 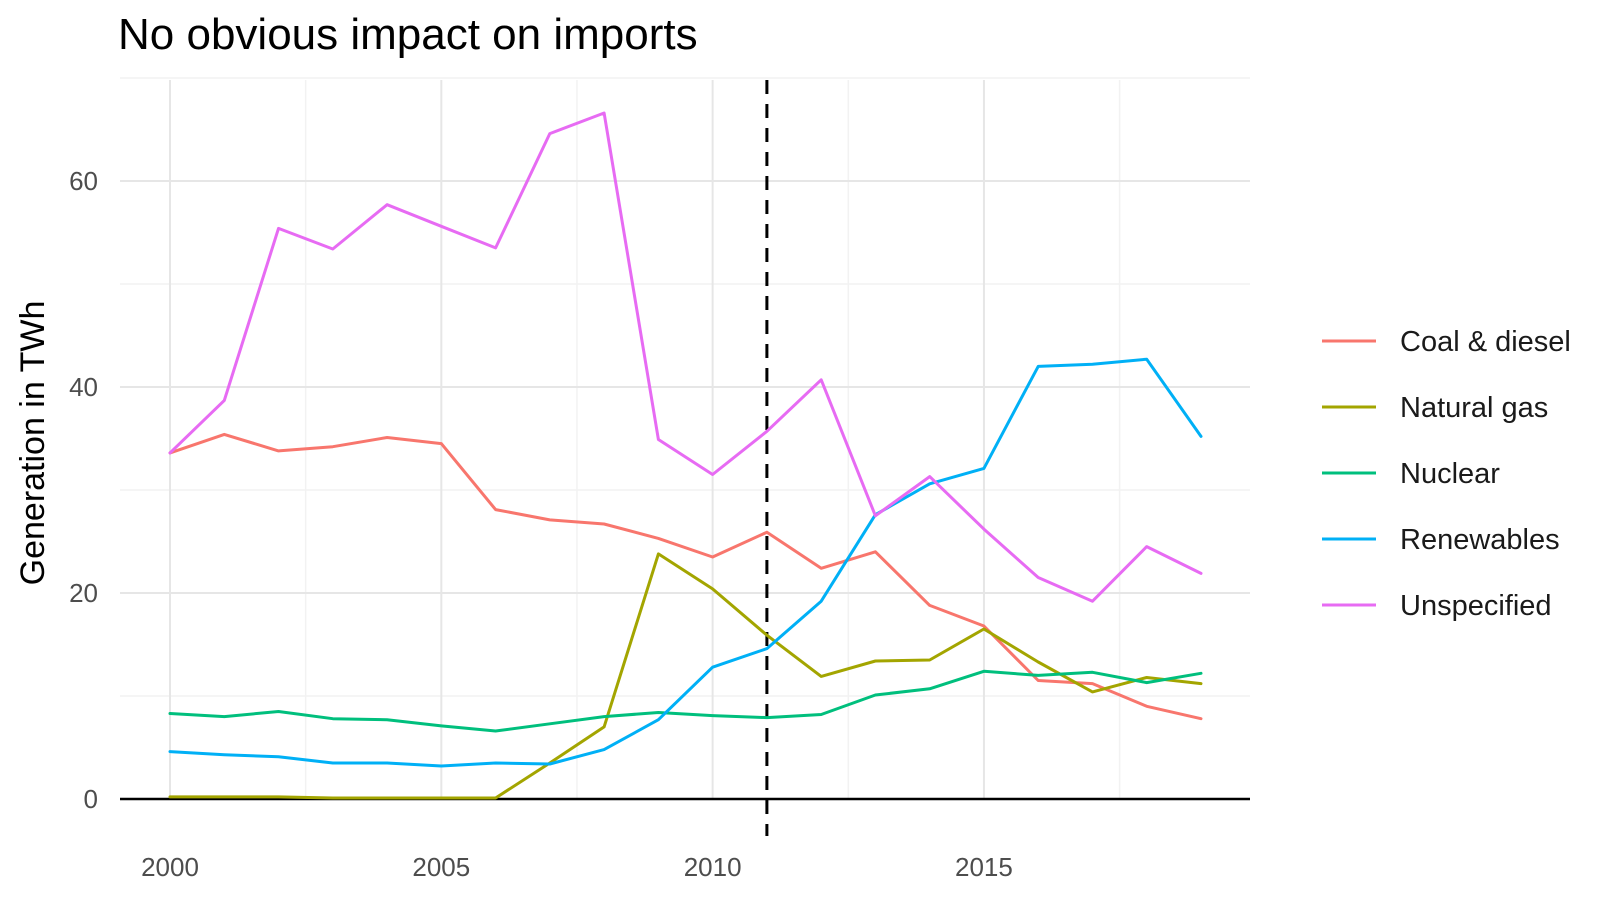 I want to click on x-tick-label: 2015, so click(x=984, y=867).